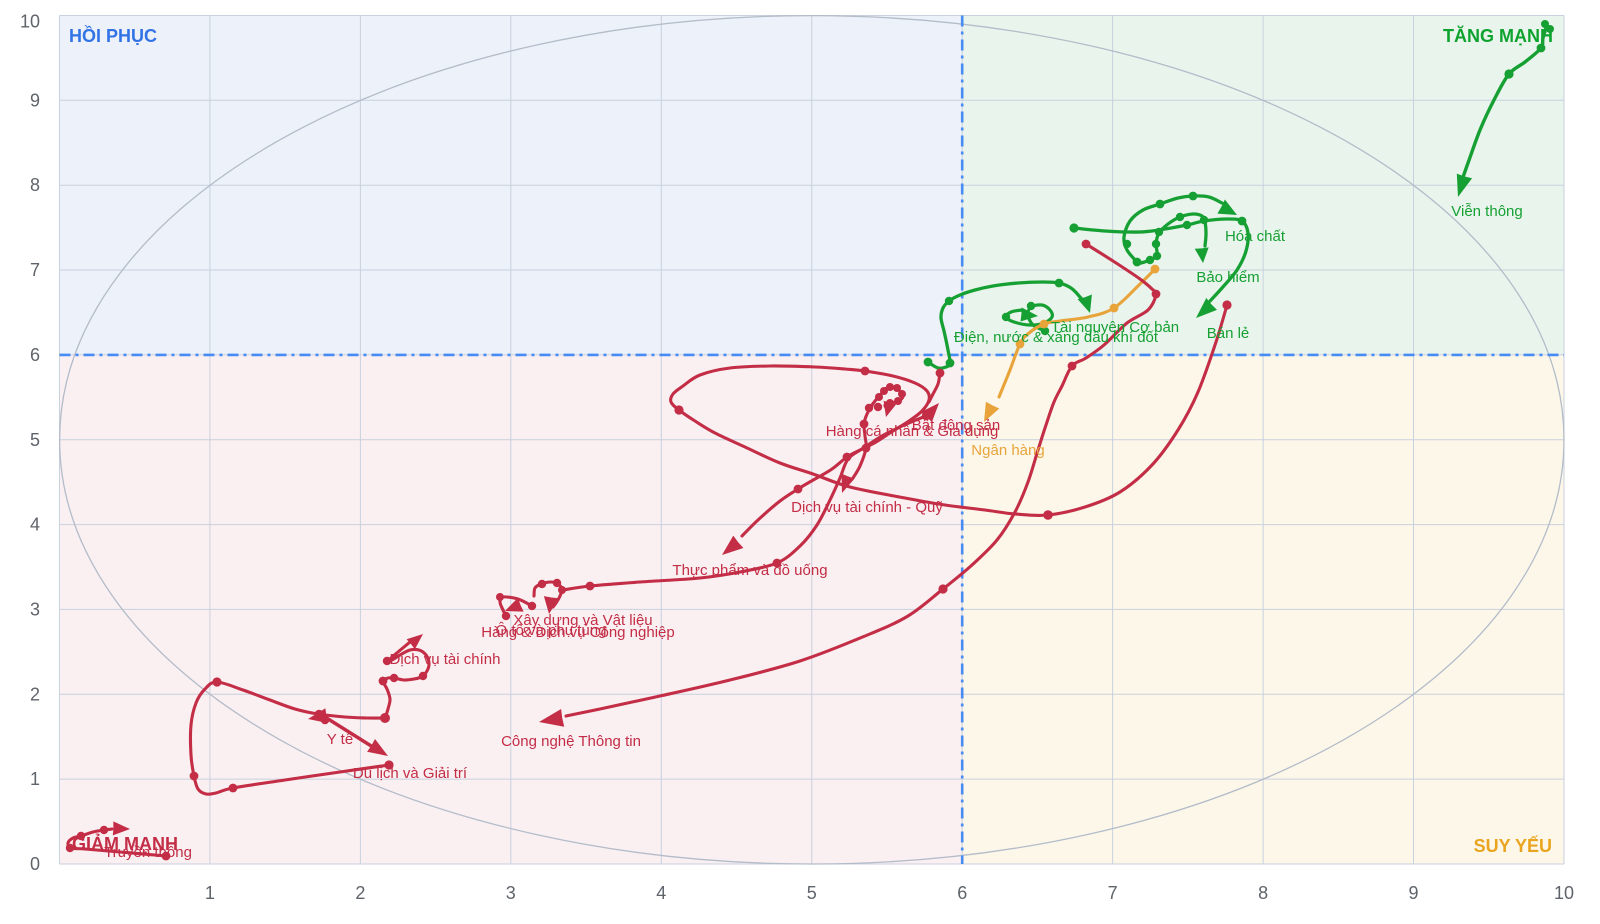 This screenshot has height=924, width=1600. I want to click on svg-text: 0, so click(35, 864).